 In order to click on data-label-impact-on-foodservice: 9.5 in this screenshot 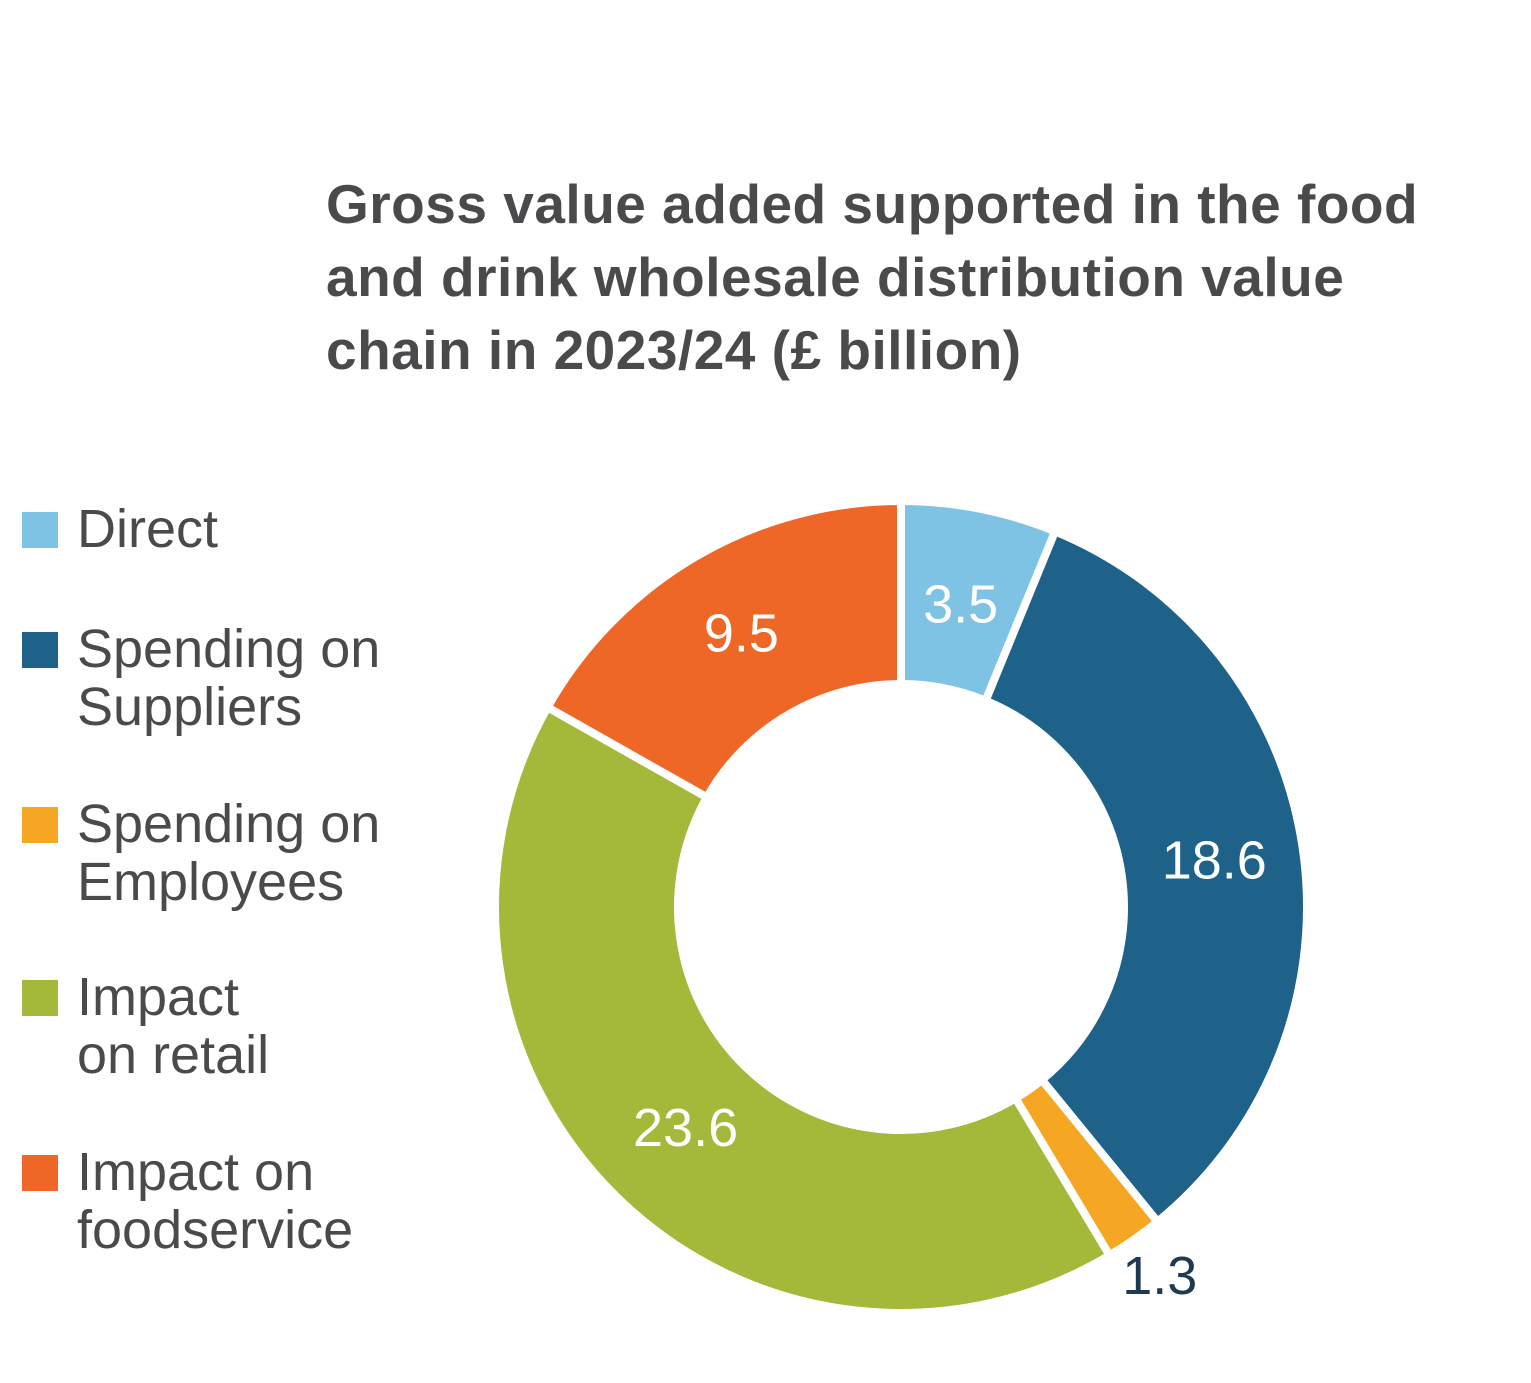, I will do `click(741, 633)`.